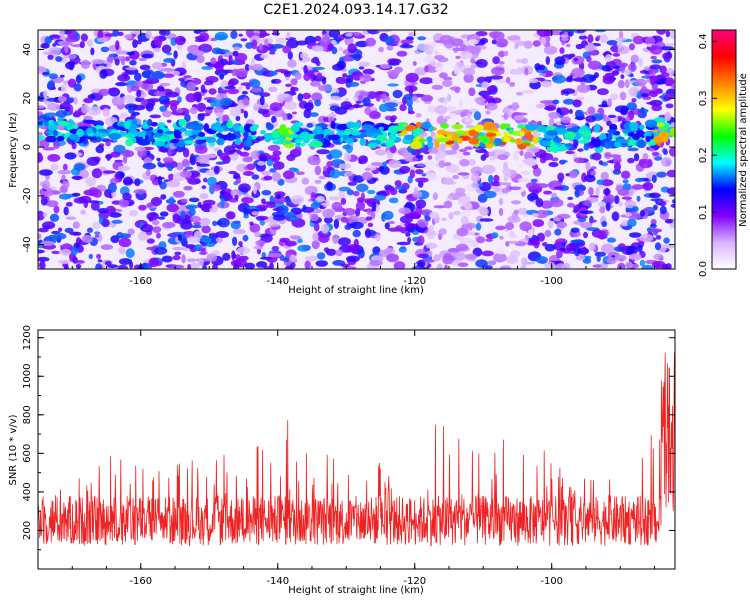 Image resolution: width=750 pixels, height=600 pixels. What do you see at coordinates (27, 491) in the screenshot?
I see `snr-y-tick-label: 400` at bounding box center [27, 491].